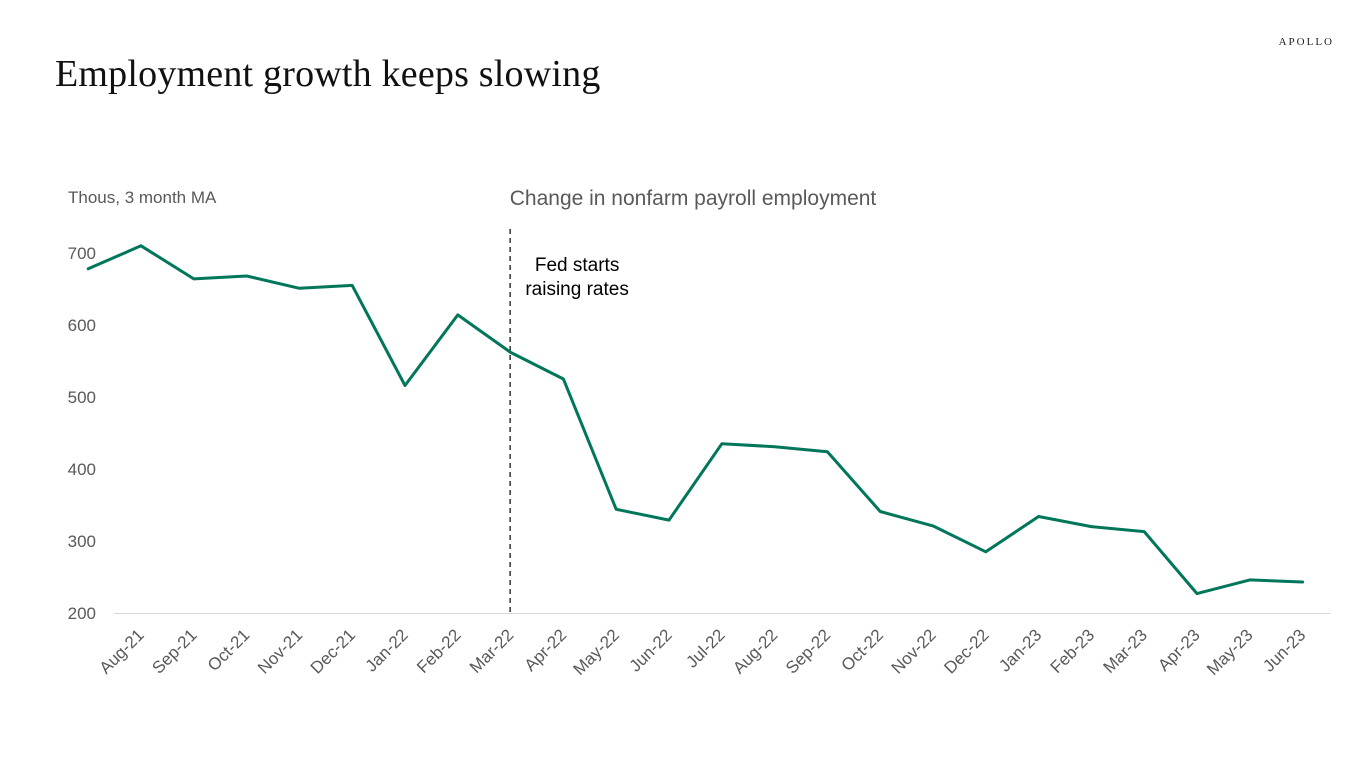 The image size is (1366, 768). What do you see at coordinates (82, 433) in the screenshot?
I see `y-tick-labels: 700 600 500 400 300 200` at bounding box center [82, 433].